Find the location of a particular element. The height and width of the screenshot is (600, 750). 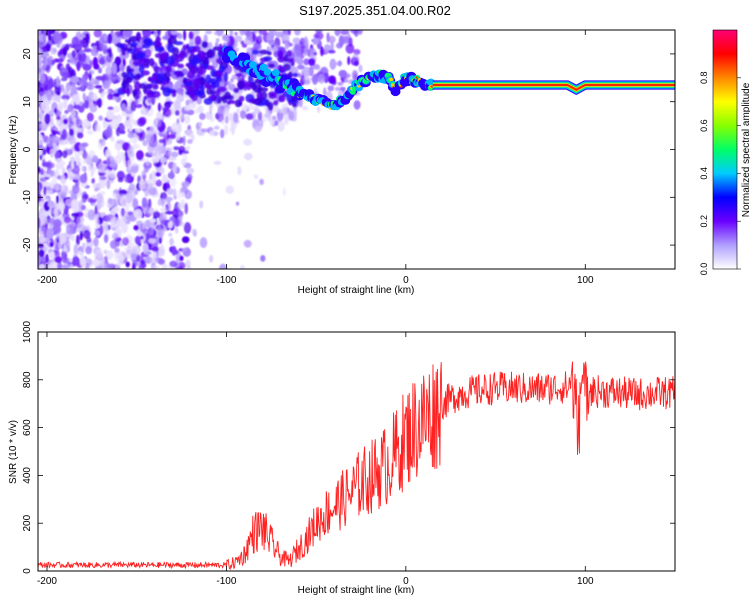

snr-y-tick-label: 200 is located at coordinates (27, 522).